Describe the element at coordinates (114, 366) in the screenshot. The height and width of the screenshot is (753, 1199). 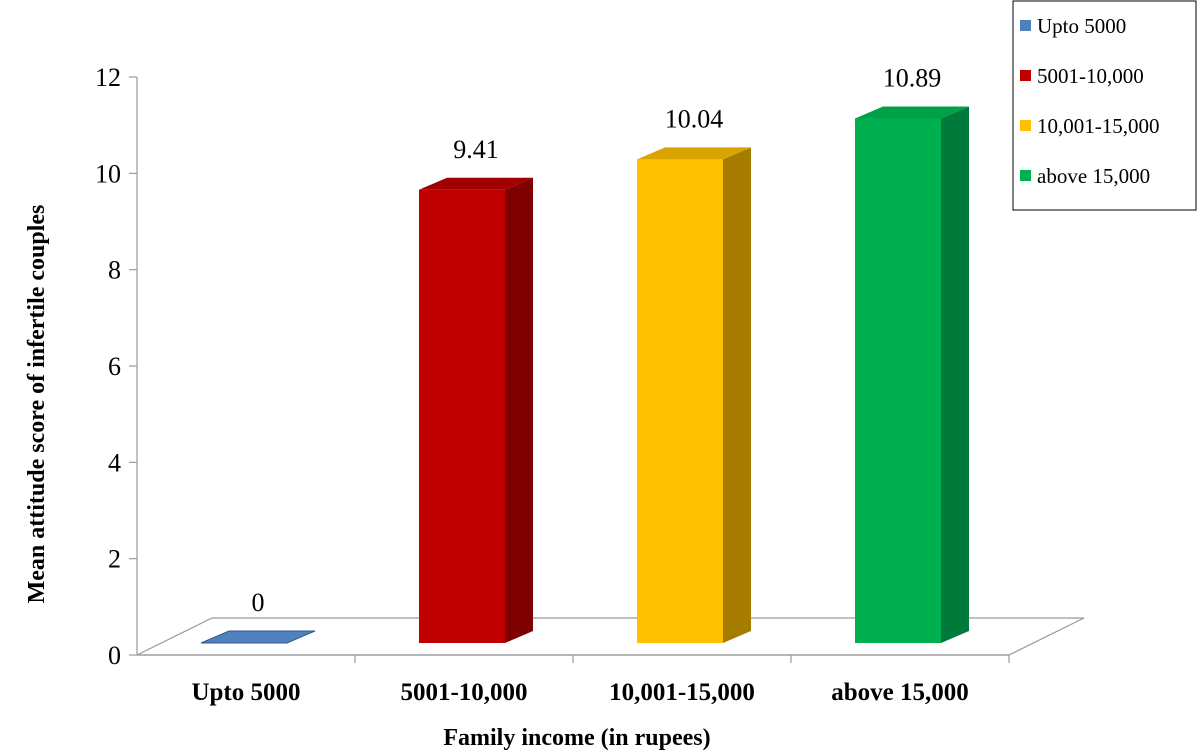
I see `y-tick-label: 6` at that location.